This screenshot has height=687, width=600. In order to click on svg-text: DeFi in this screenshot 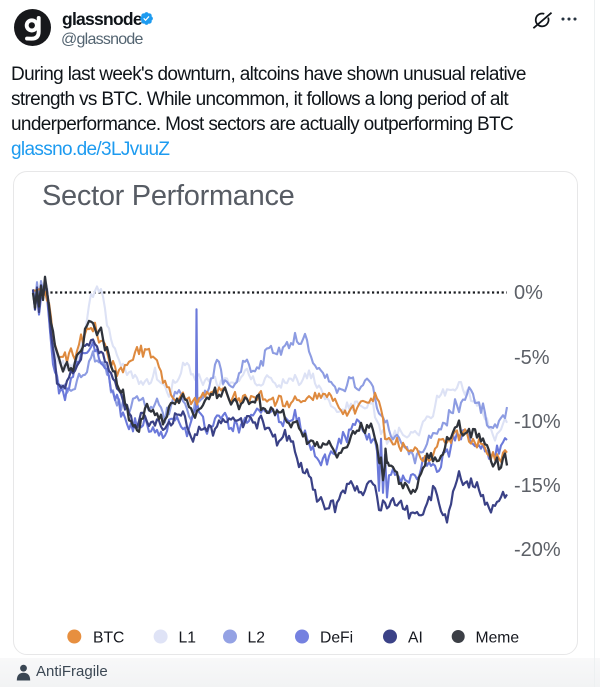, I will do `click(336, 638)`.